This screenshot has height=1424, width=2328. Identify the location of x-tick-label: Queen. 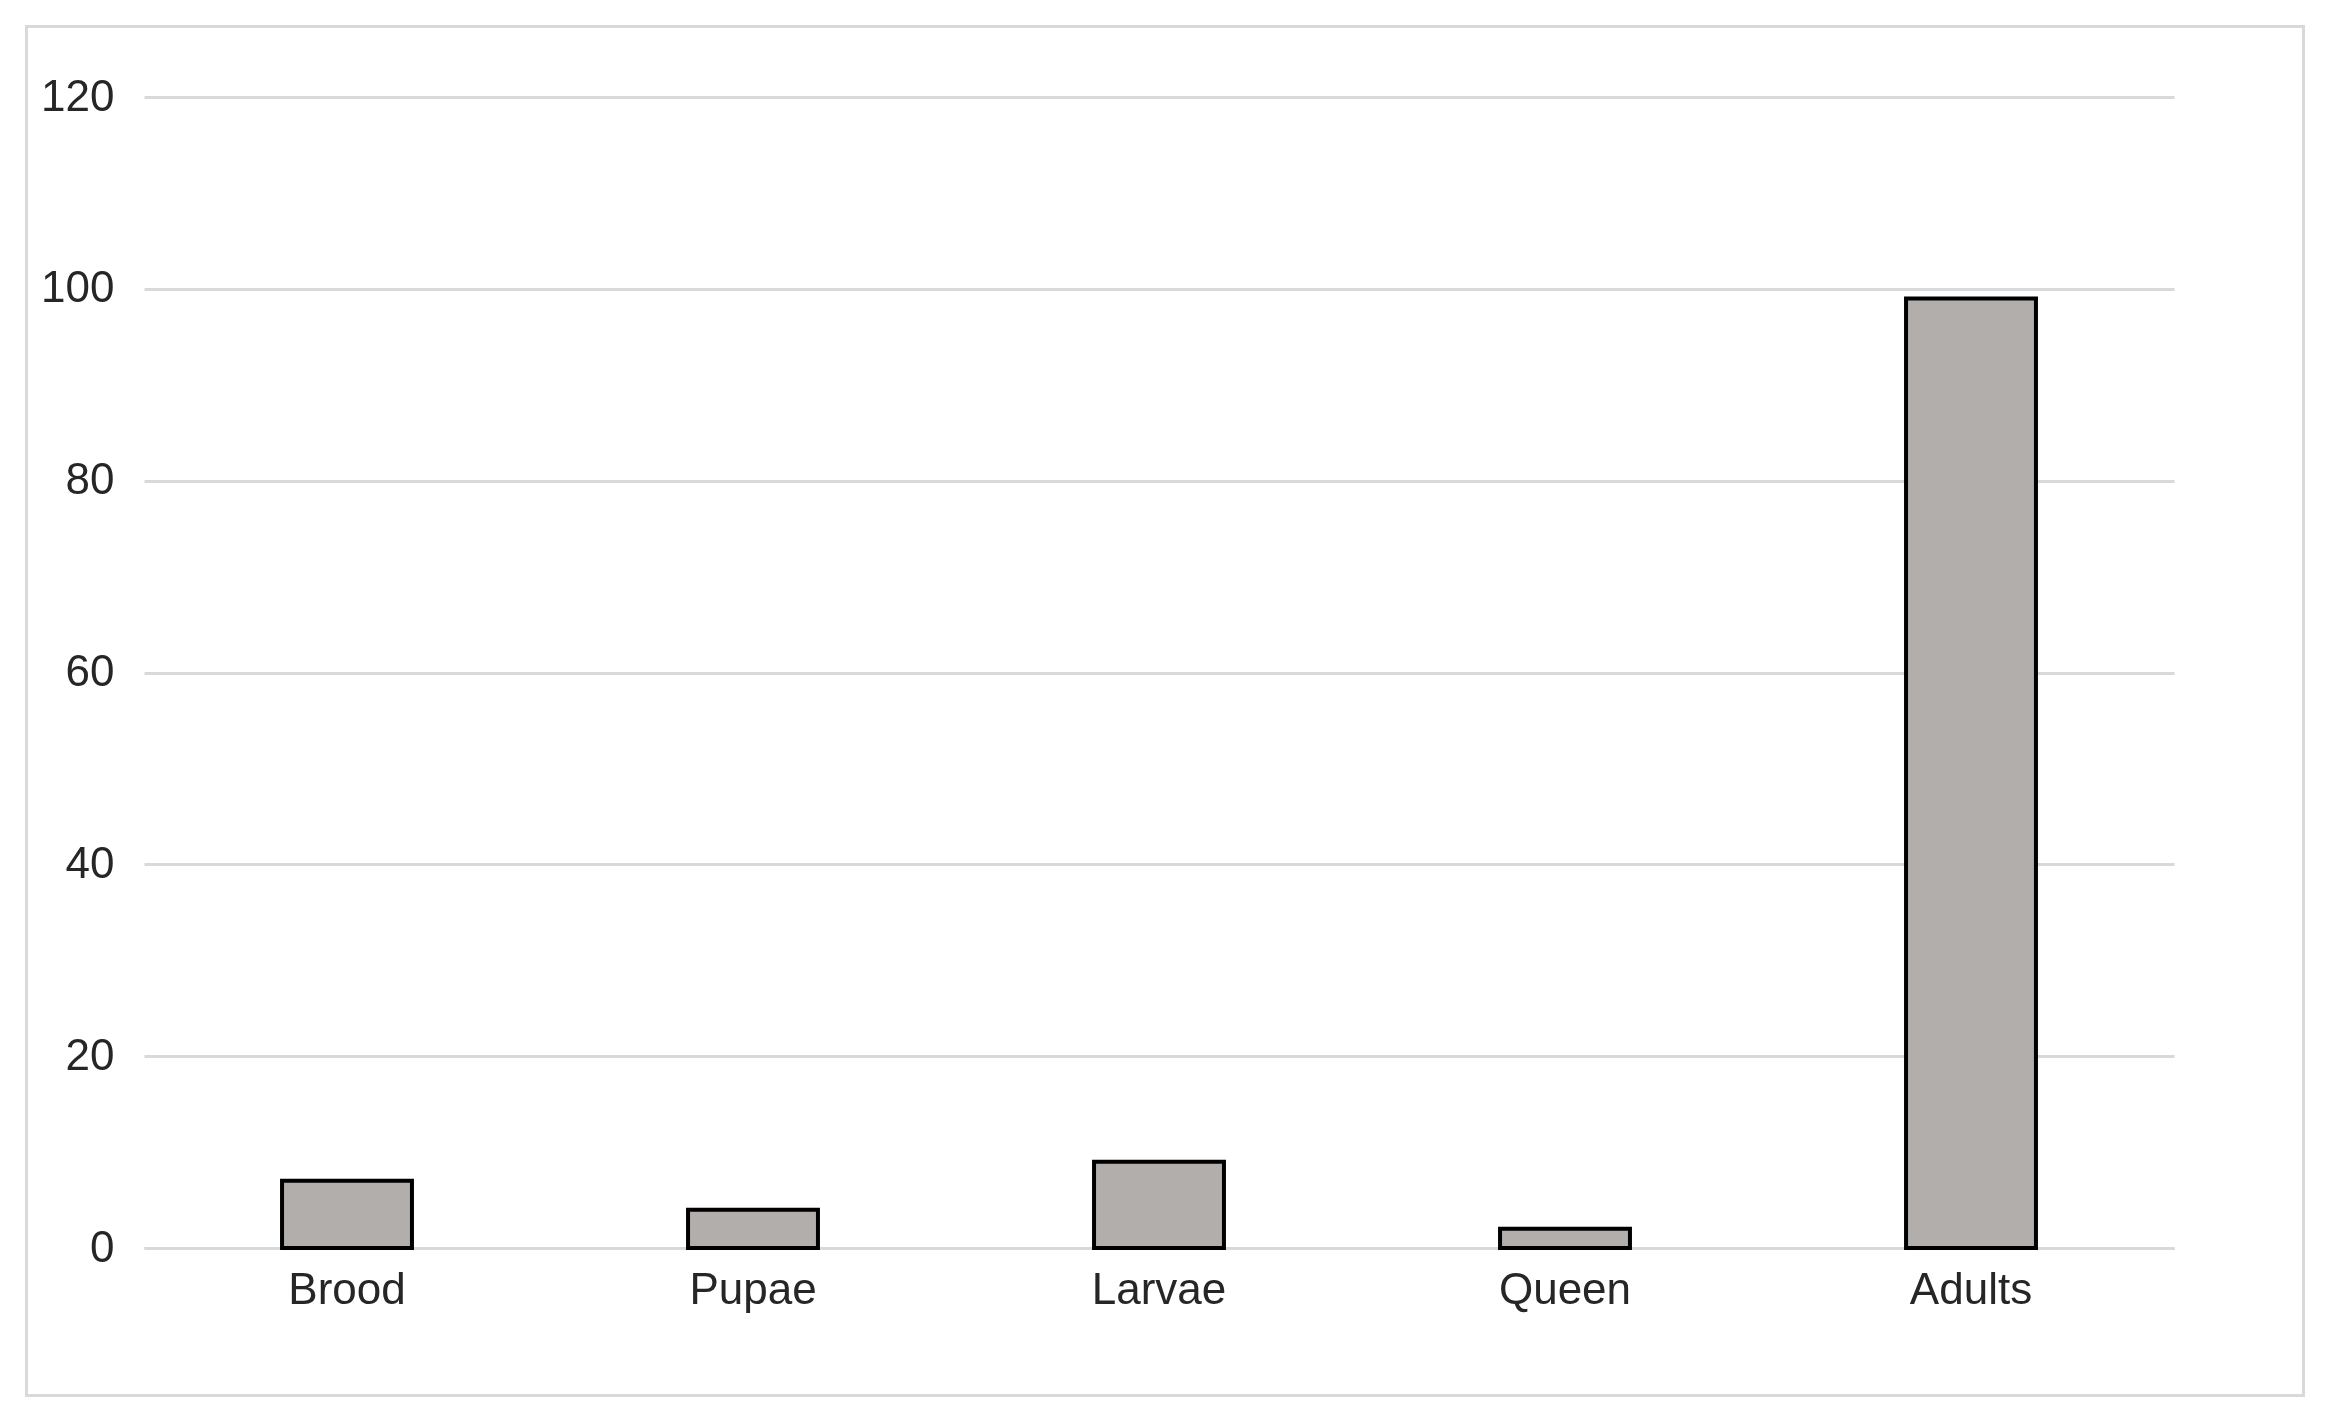
(1565, 1288).